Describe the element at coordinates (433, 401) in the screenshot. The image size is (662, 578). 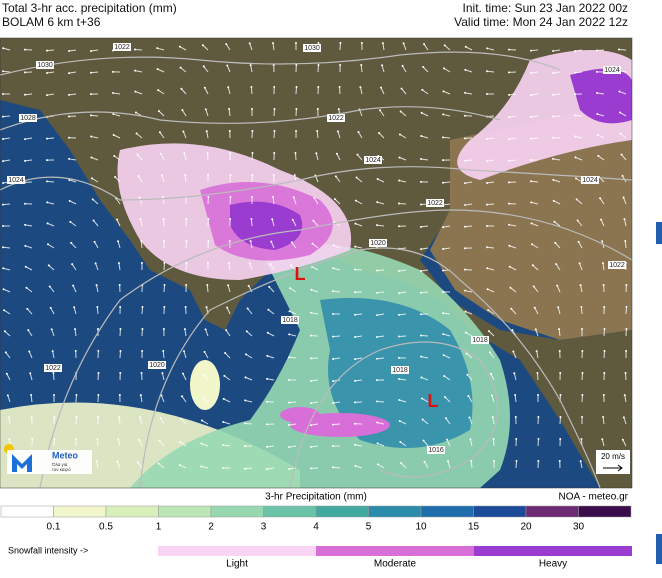
I see `low-marker: L` at that location.